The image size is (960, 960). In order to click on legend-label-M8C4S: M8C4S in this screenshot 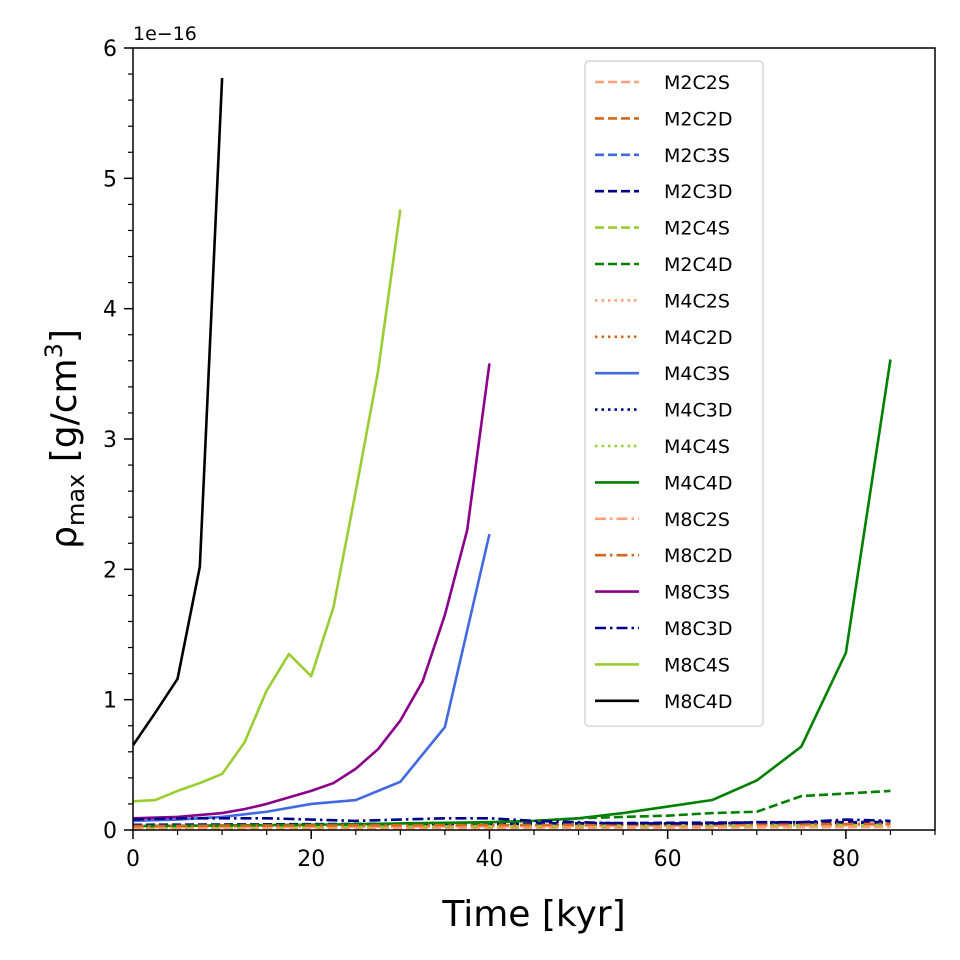, I will do `click(697, 665)`.